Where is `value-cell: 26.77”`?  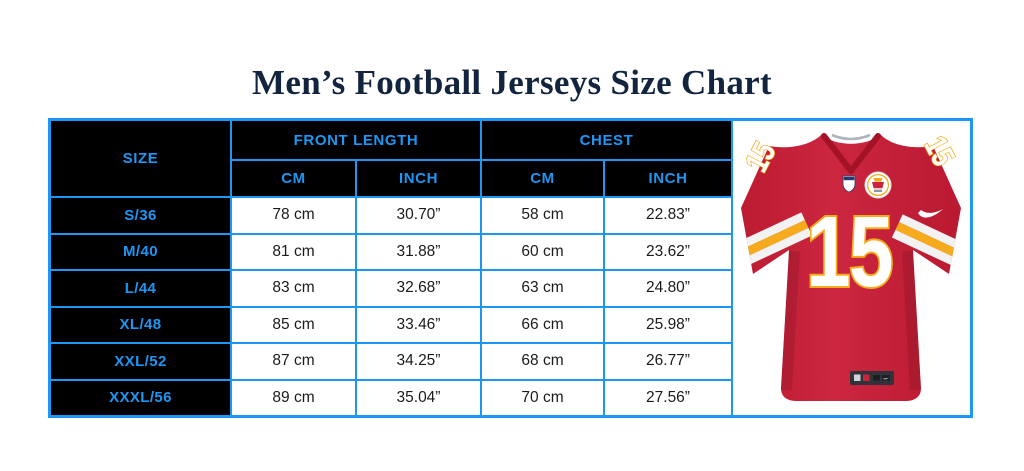
value-cell: 26.77” is located at coordinates (668, 361).